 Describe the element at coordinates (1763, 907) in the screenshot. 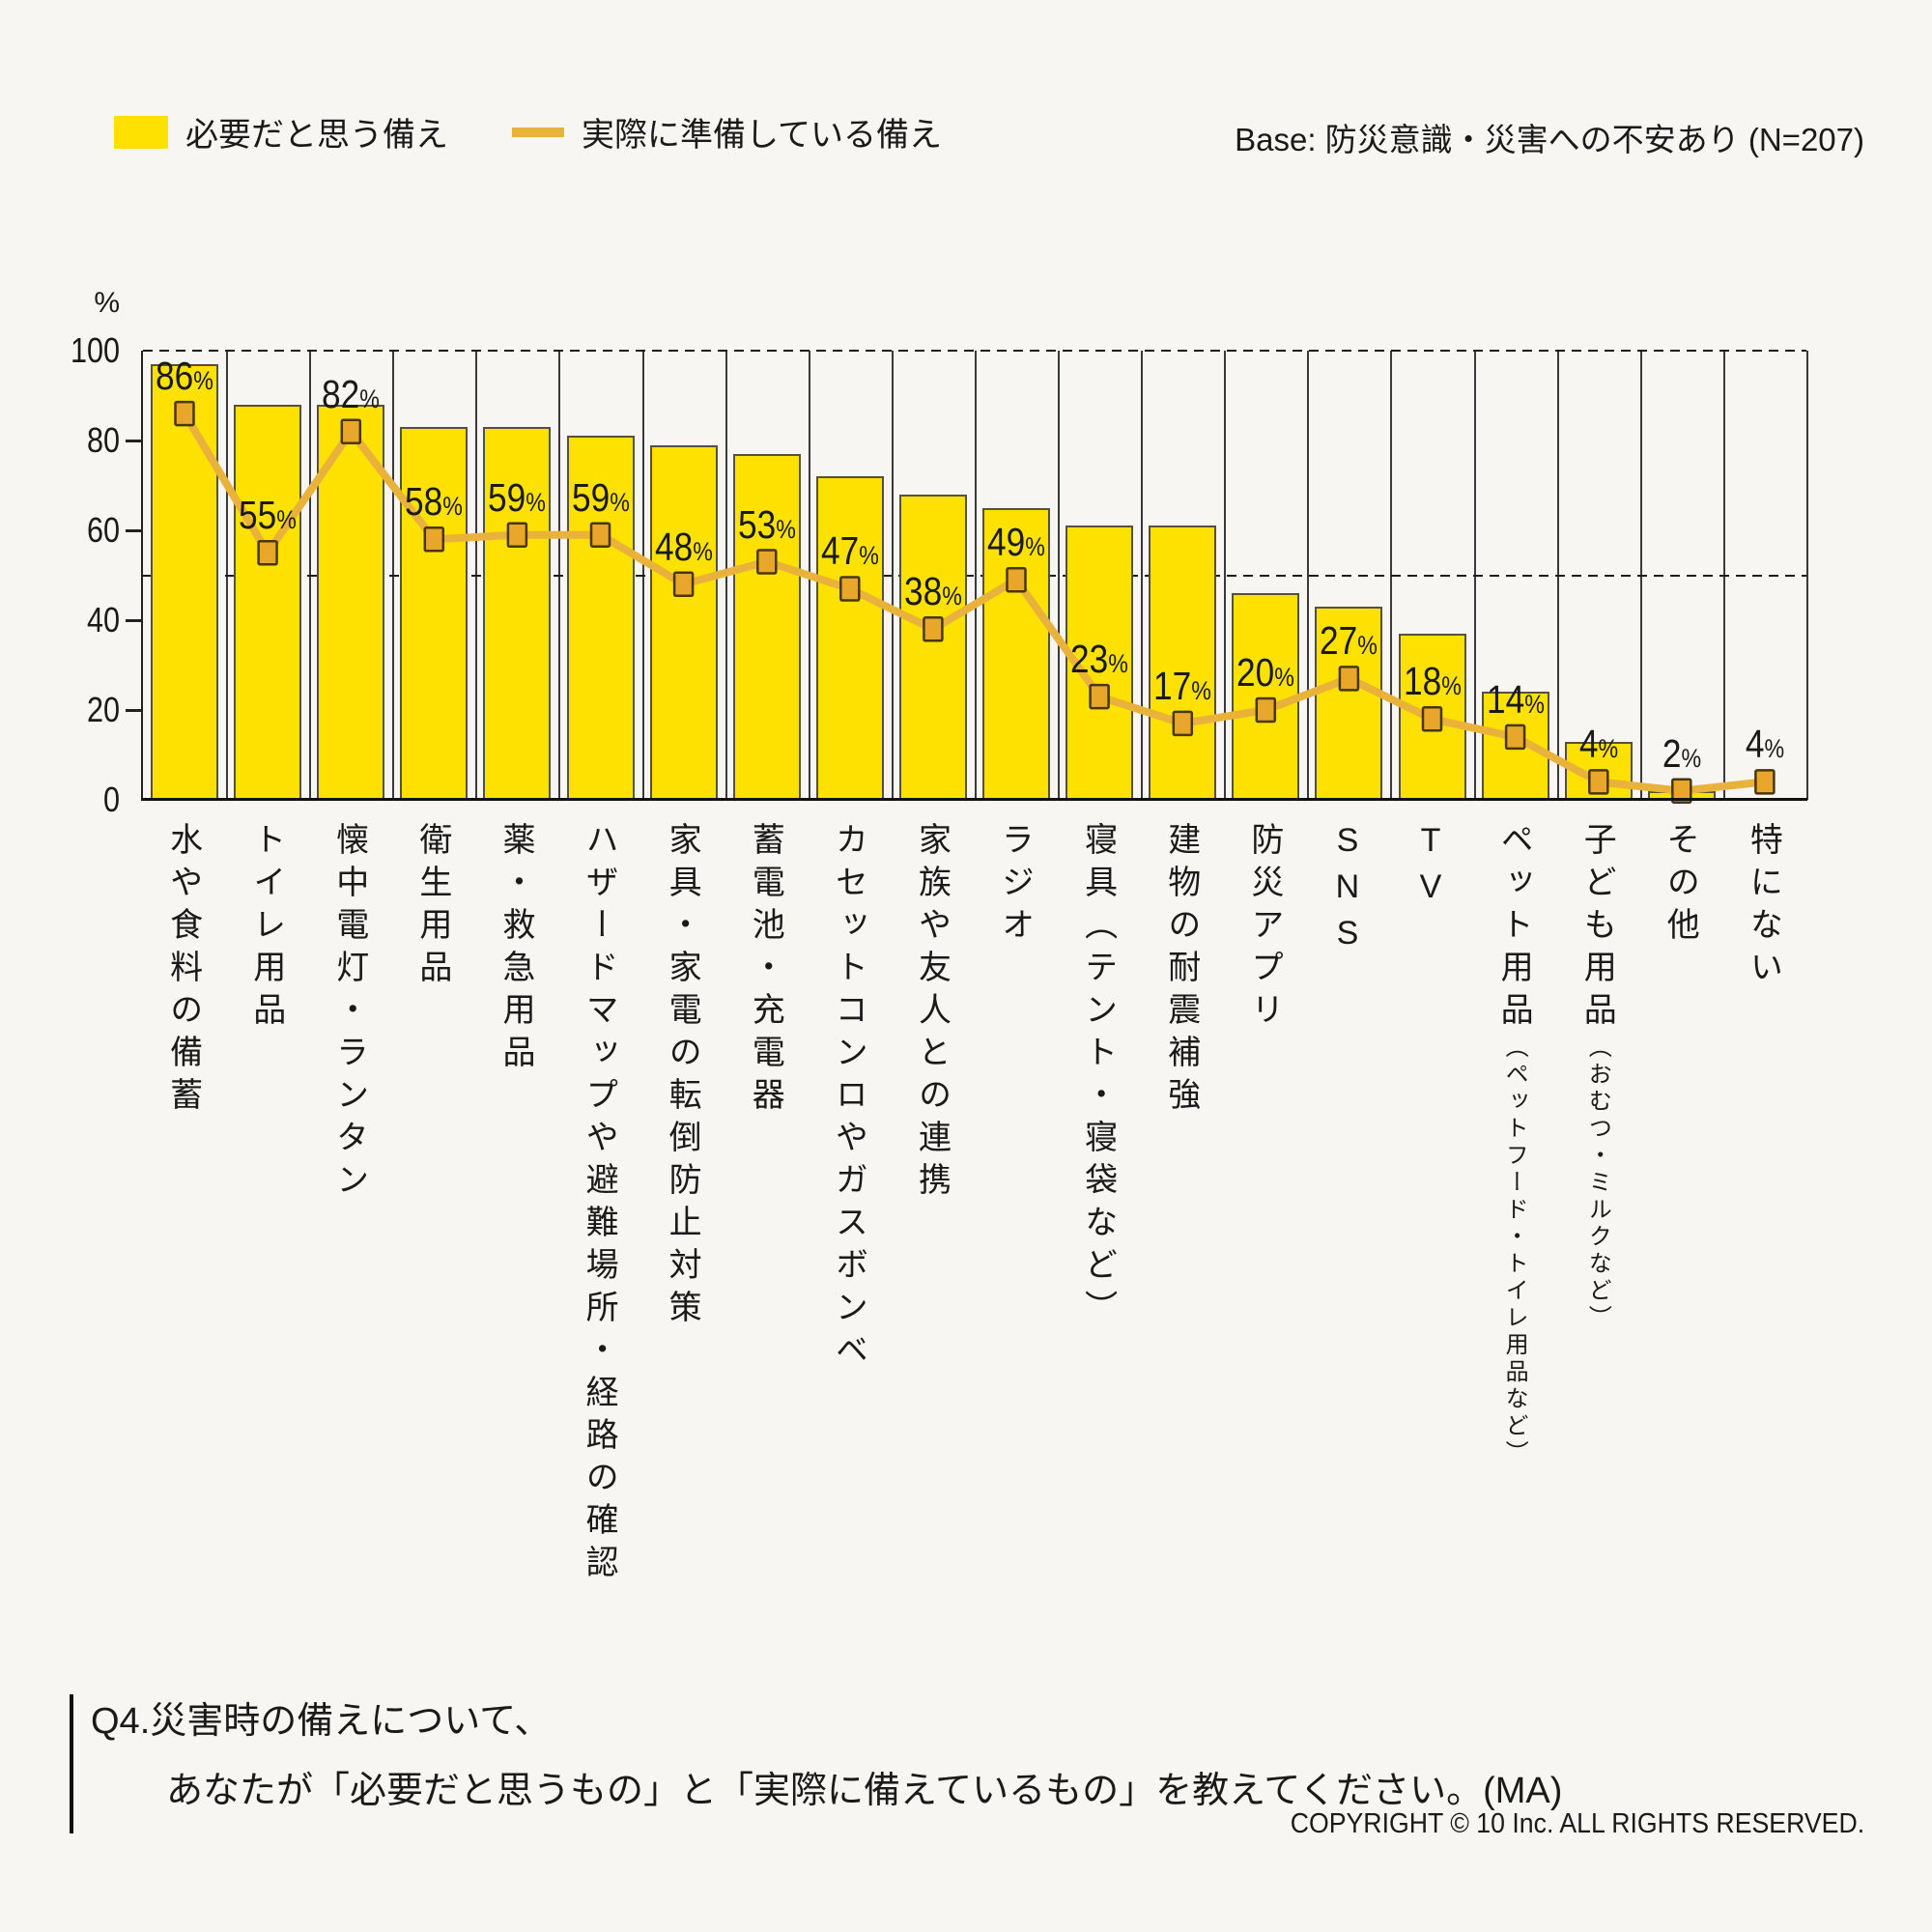

I see `category-label: 特にない` at that location.